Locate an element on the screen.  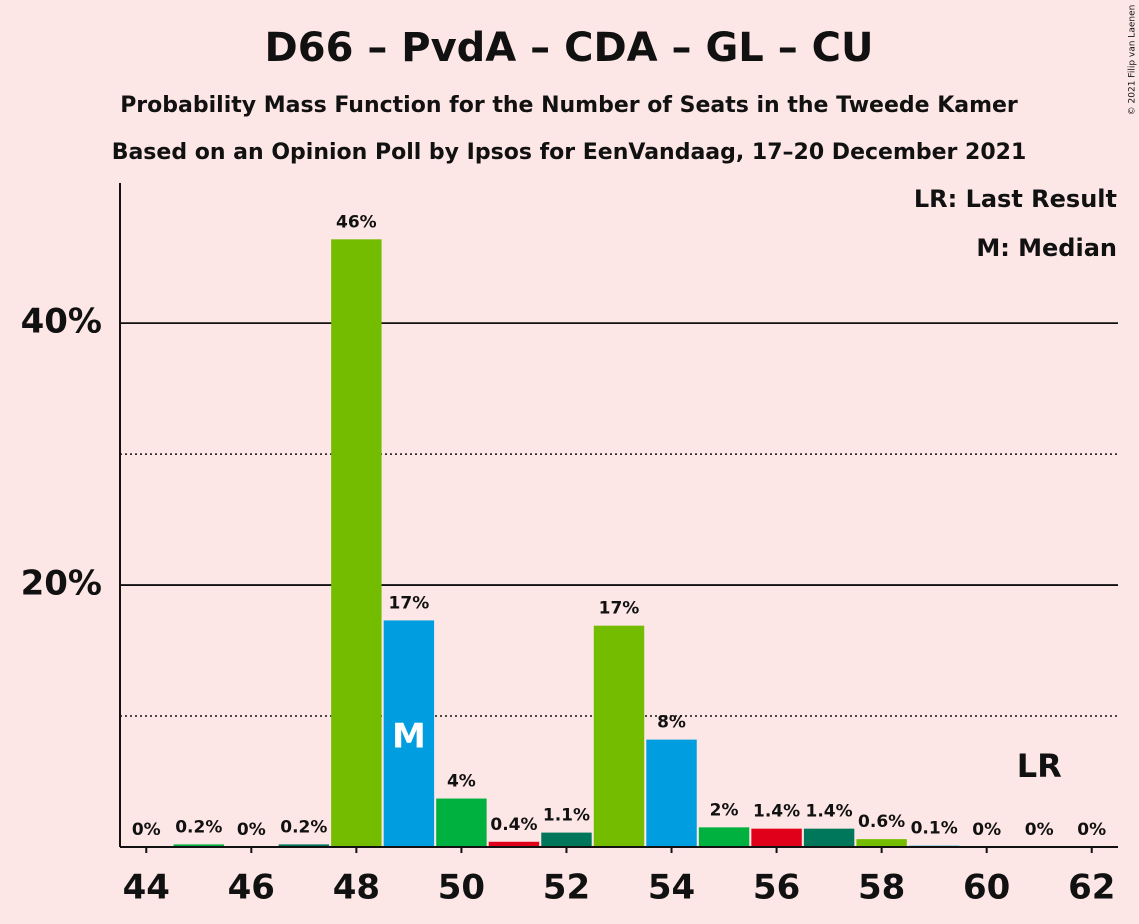
value-label: 0.6% is located at coordinates (881, 822).